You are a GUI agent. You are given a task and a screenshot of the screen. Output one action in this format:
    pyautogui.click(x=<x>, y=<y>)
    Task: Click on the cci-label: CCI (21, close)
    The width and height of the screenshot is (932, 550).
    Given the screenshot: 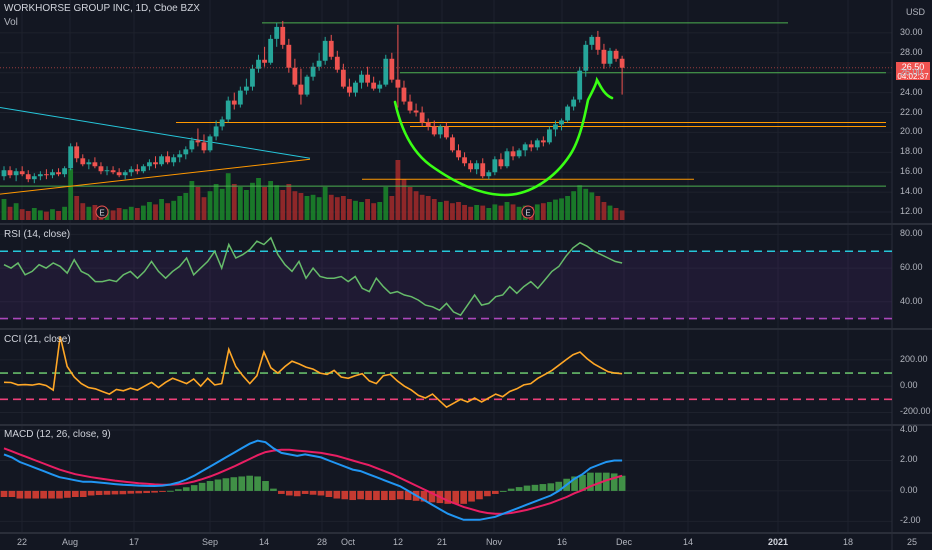 What is the action you would take?
    pyautogui.click(x=37, y=339)
    